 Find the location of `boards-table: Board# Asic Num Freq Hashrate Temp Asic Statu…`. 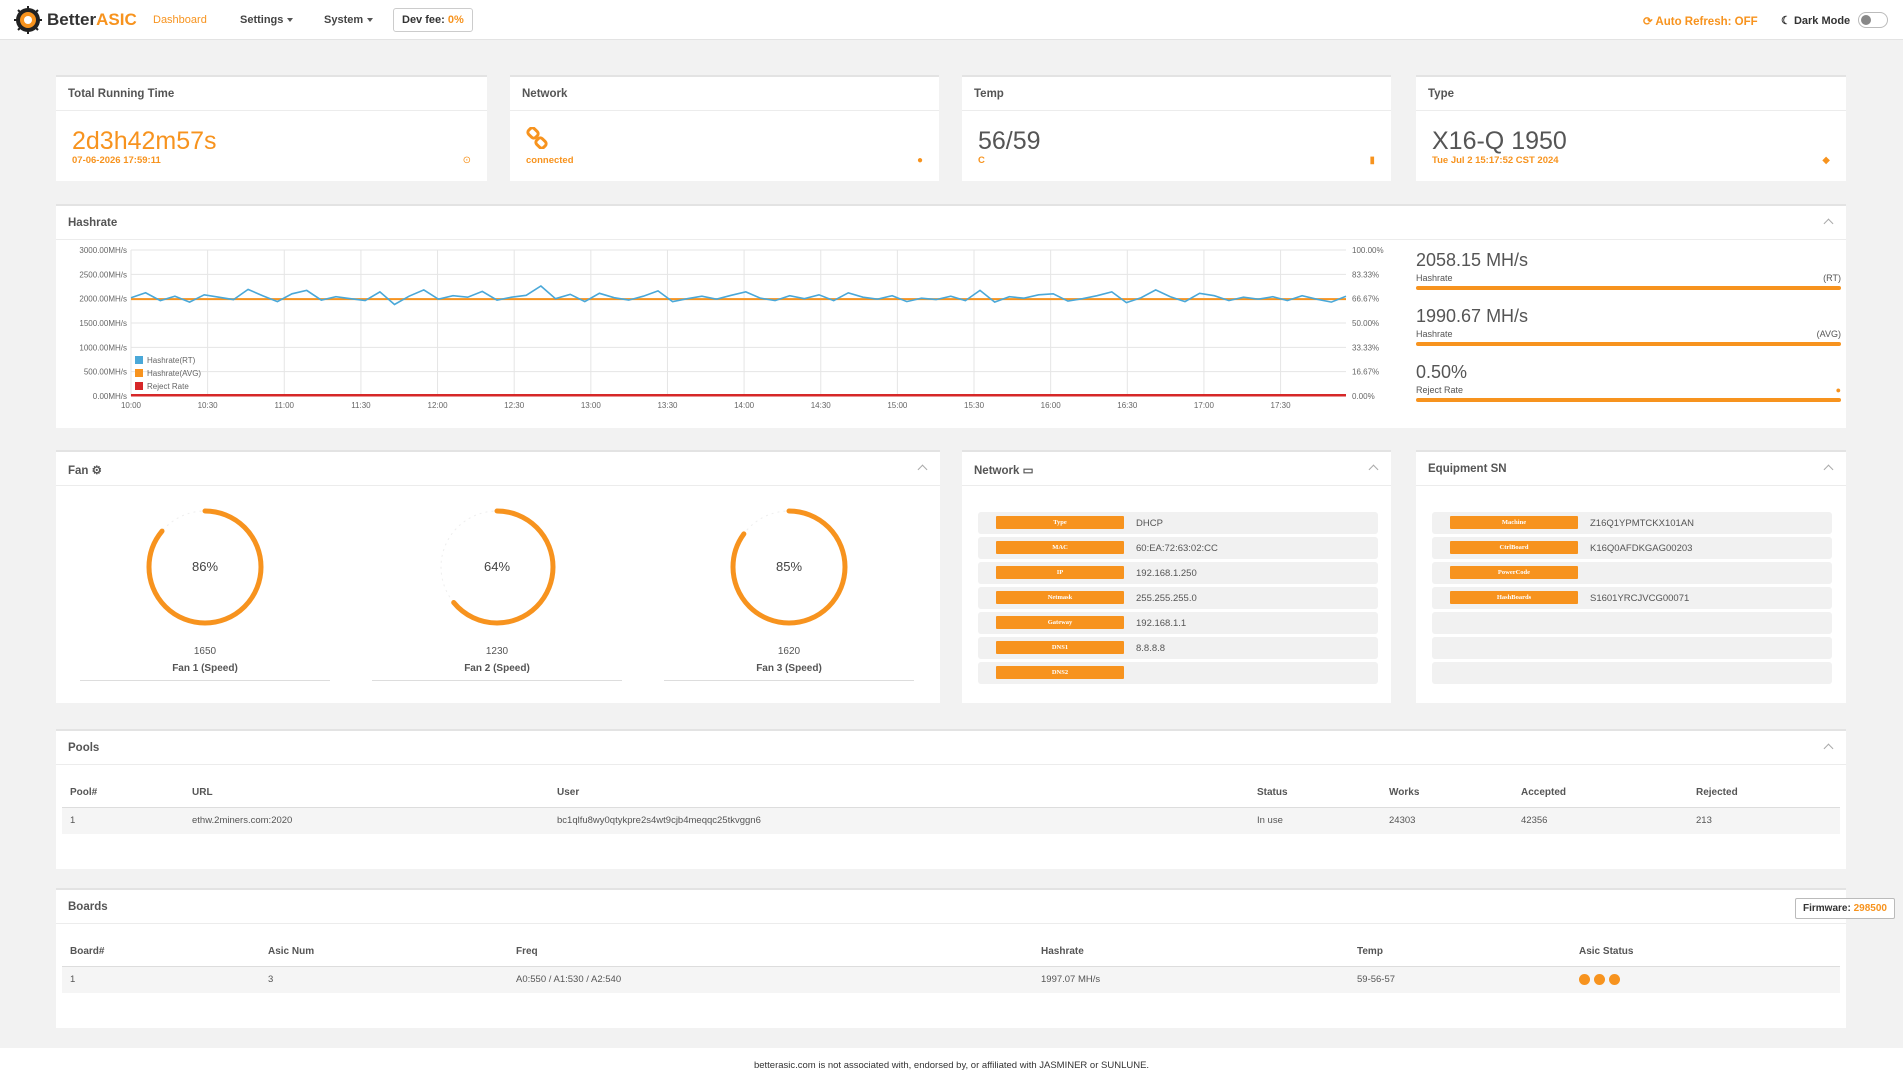

boards-table: Board# Asic Num Freq Hashrate Temp Asic Statu… is located at coordinates (951, 965).